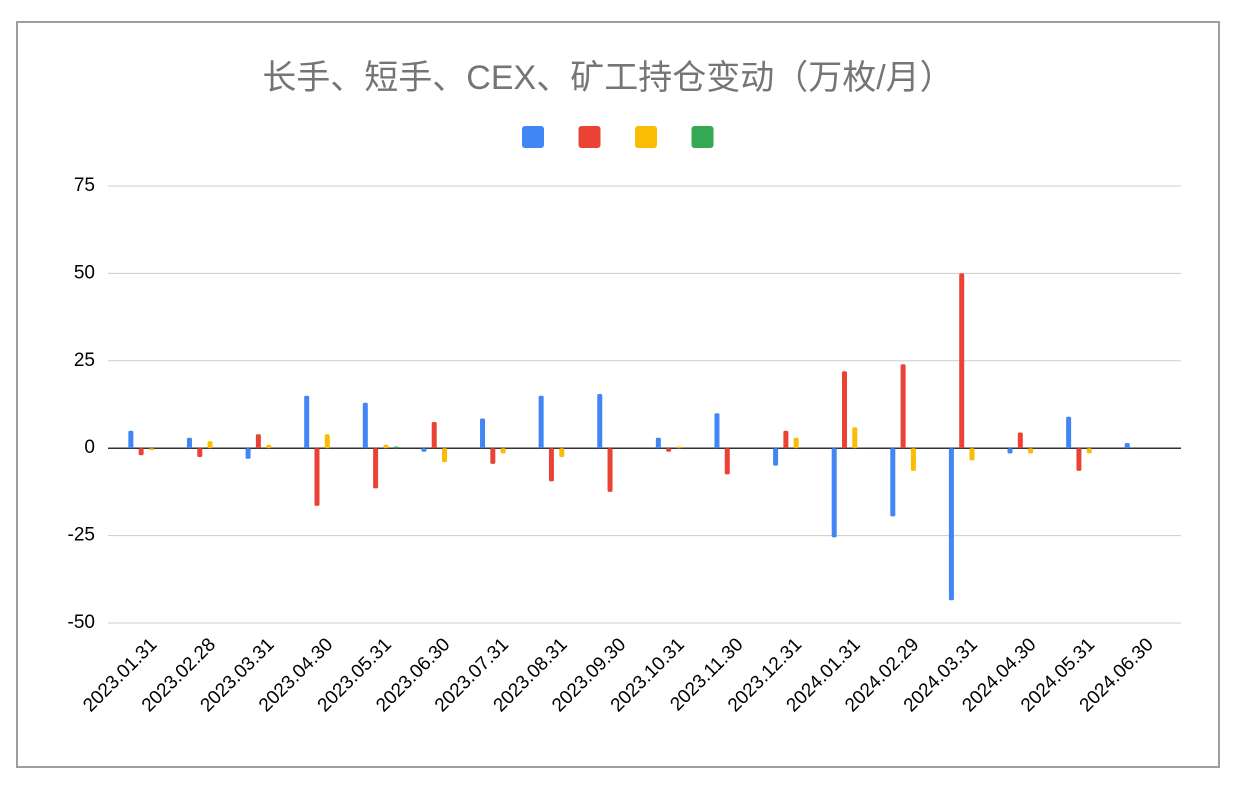  What do you see at coordinates (81, 622) in the screenshot?
I see `y-tick-label: -50` at bounding box center [81, 622].